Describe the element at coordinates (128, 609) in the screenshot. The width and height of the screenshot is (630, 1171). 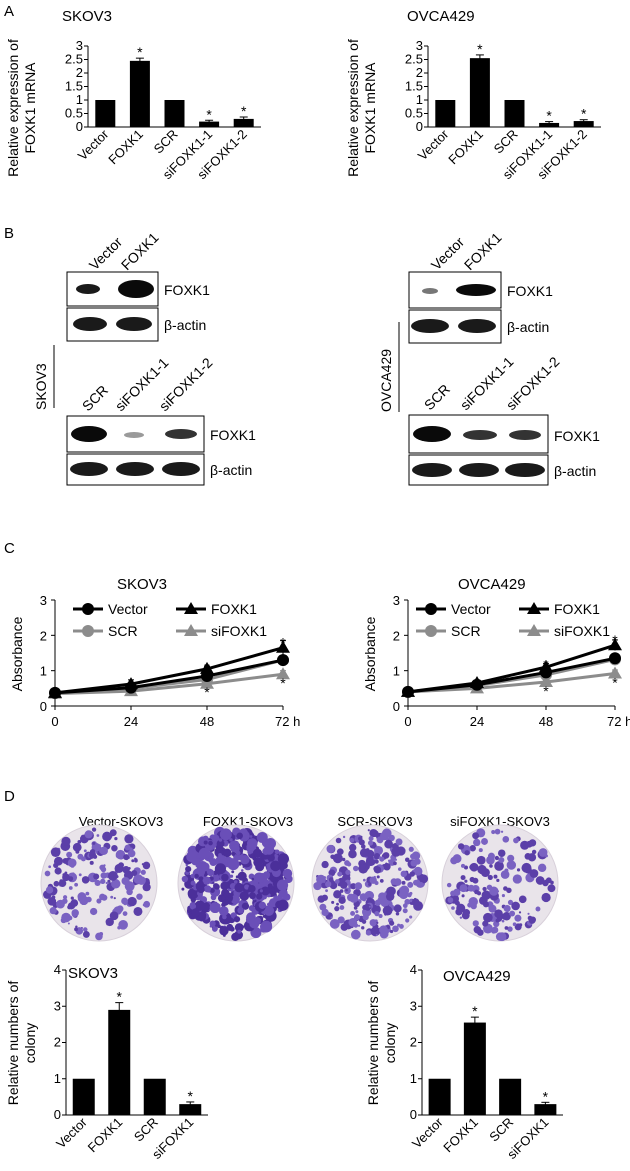
I see `legend-label-vector: Vector` at that location.